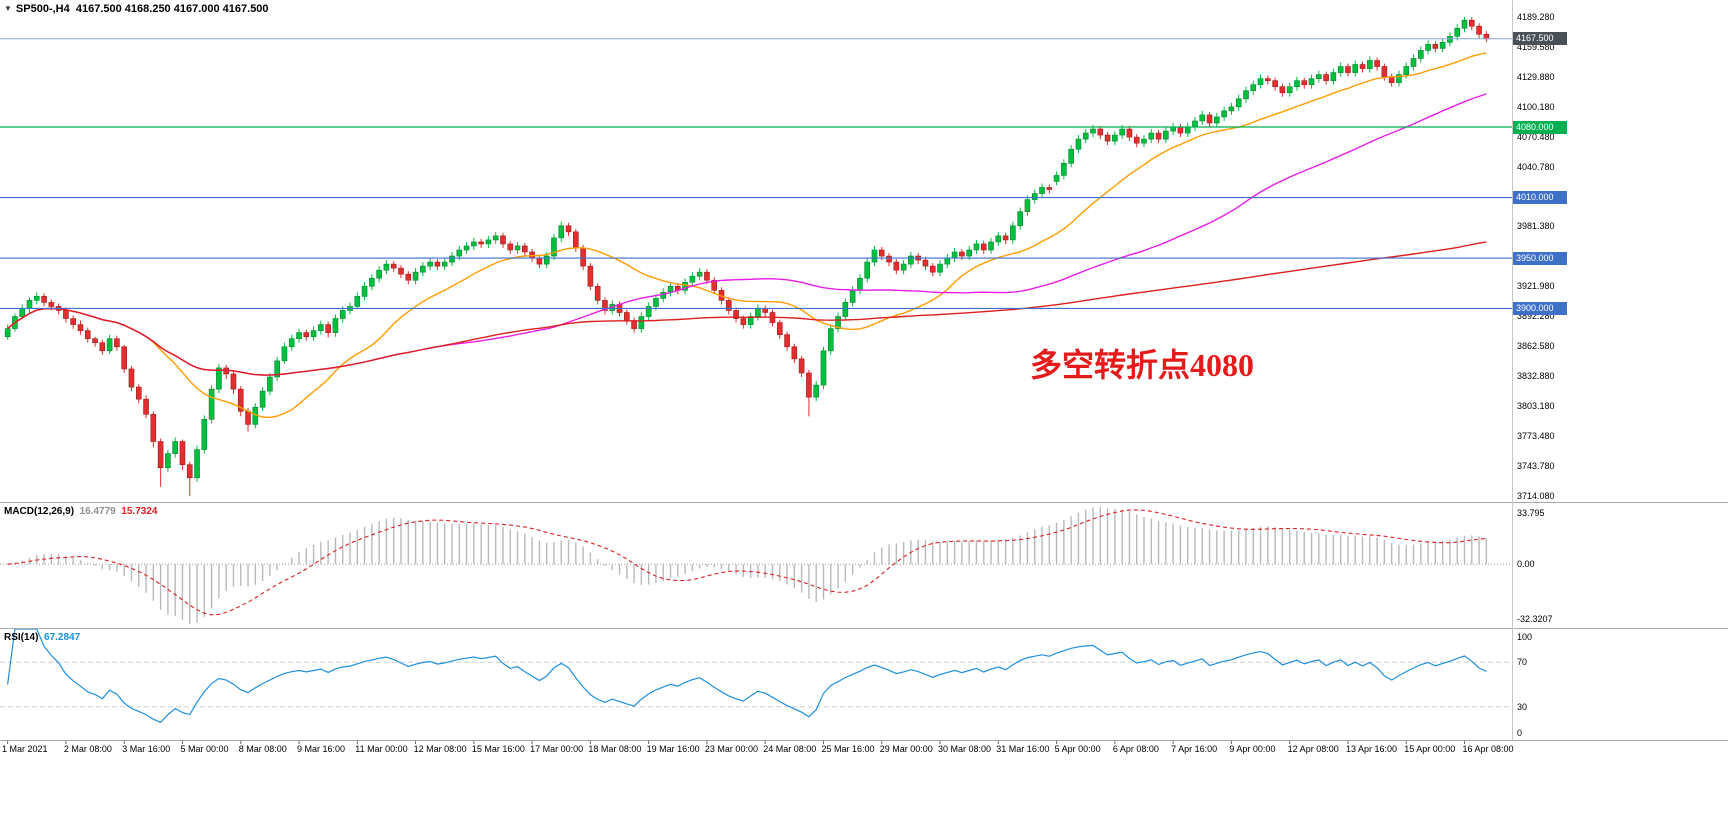  Describe the element at coordinates (1536, 106) in the screenshot. I see `price-label: 4100.180` at that location.